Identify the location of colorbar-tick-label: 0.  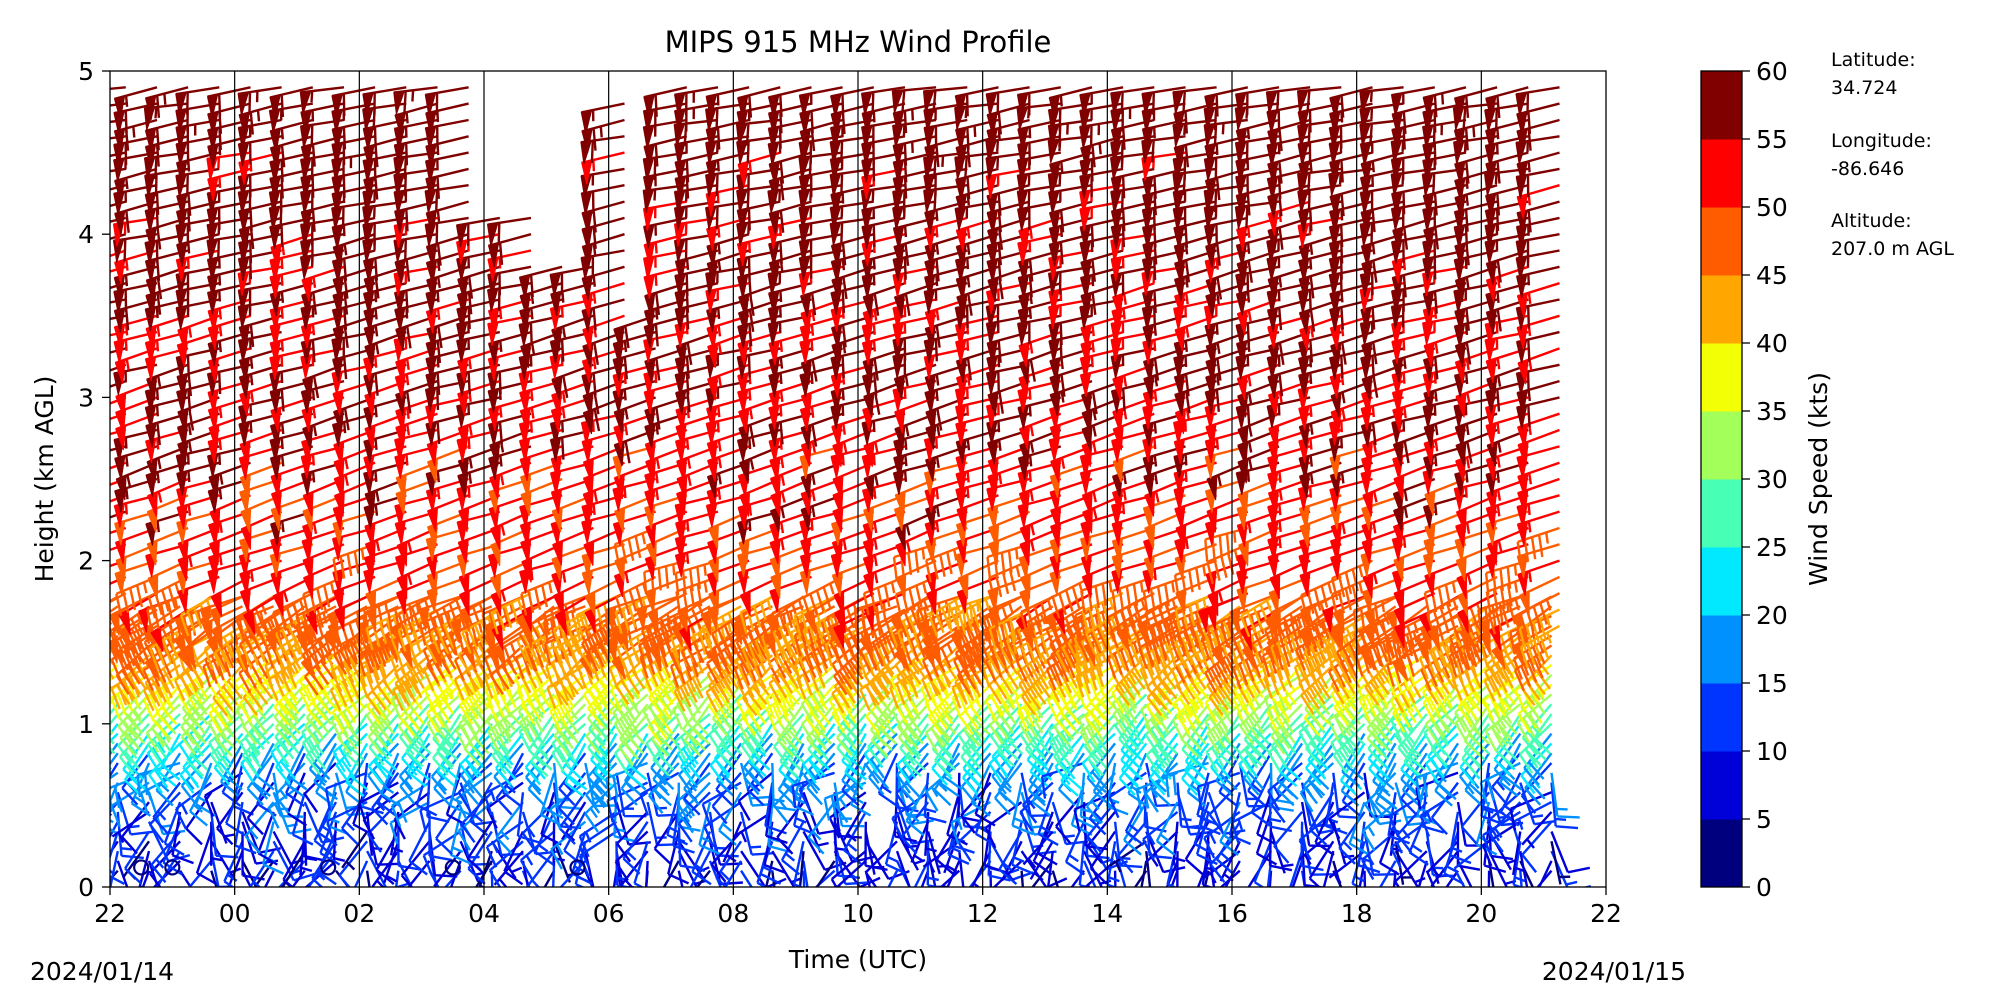
(1764, 887).